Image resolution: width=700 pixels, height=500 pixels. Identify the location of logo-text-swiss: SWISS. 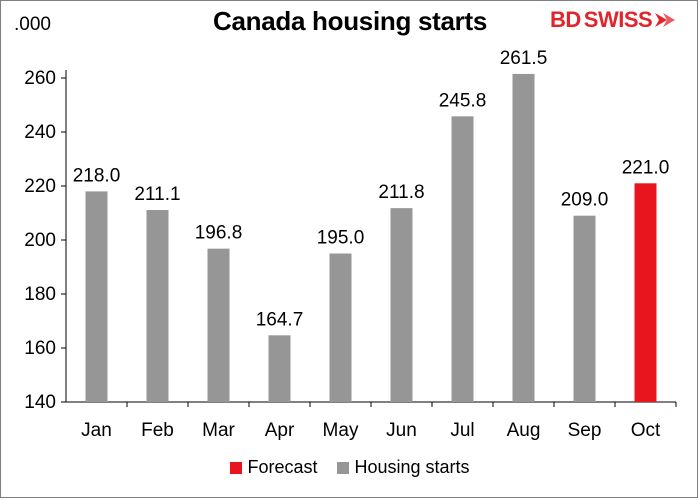
(618, 19).